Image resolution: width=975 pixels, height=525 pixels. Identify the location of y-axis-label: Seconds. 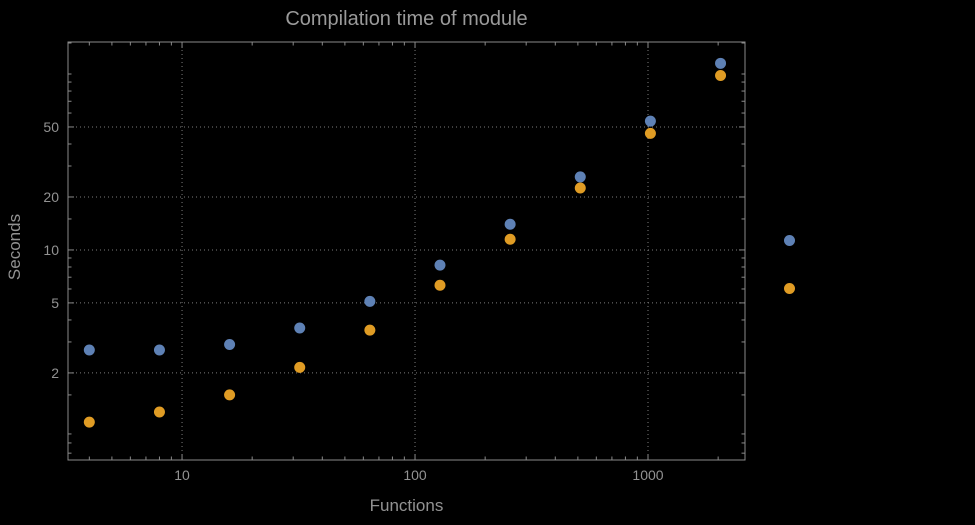
(15, 247).